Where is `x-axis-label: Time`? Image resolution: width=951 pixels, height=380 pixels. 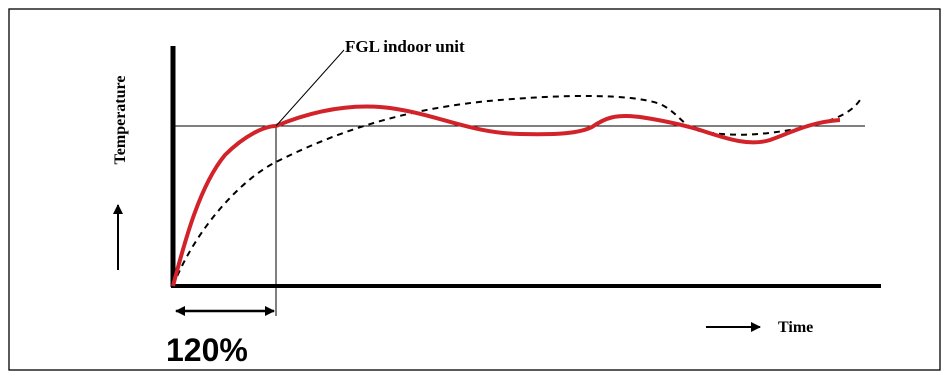
x-axis-label: Time is located at coordinates (795, 327).